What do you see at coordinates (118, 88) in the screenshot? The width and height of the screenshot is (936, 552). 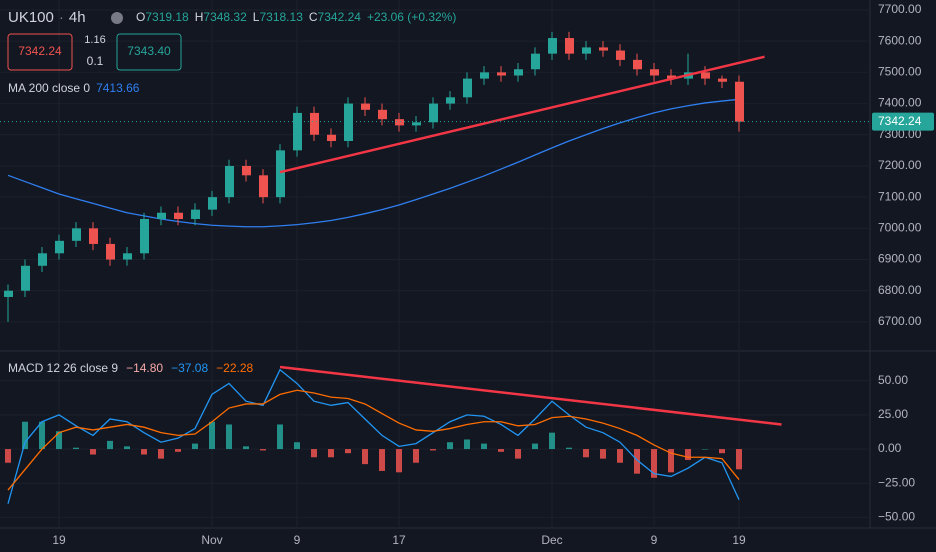 I see `ma-value: 7413.66` at bounding box center [118, 88].